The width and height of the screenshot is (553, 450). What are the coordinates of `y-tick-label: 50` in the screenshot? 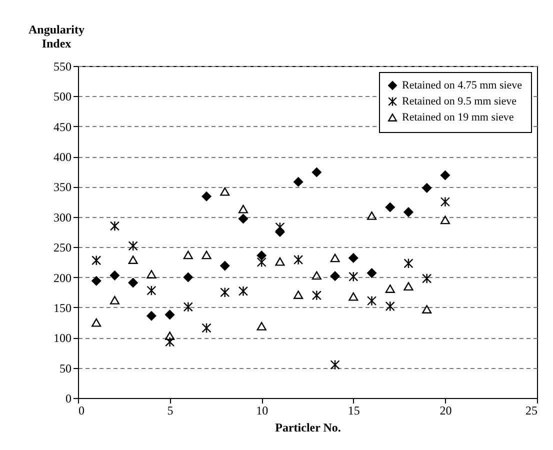 It's located at (66, 368).